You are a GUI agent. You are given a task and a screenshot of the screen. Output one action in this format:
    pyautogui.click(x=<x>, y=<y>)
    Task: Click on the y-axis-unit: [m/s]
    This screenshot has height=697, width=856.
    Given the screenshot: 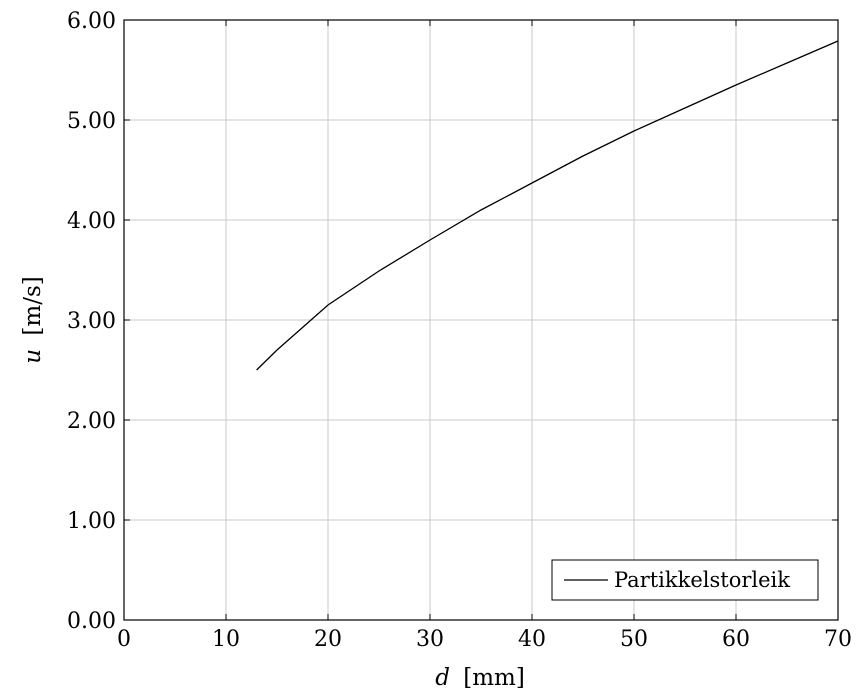 What is the action you would take?
    pyautogui.click(x=33, y=305)
    